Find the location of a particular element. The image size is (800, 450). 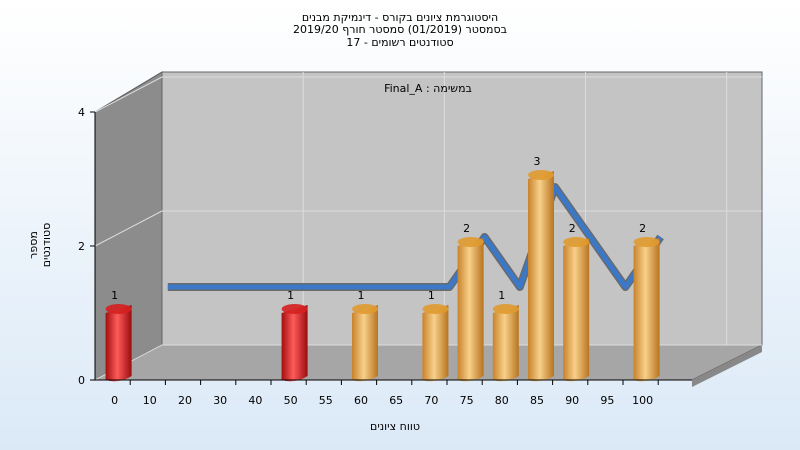

x-tick-label: 85 is located at coordinates (537, 400).